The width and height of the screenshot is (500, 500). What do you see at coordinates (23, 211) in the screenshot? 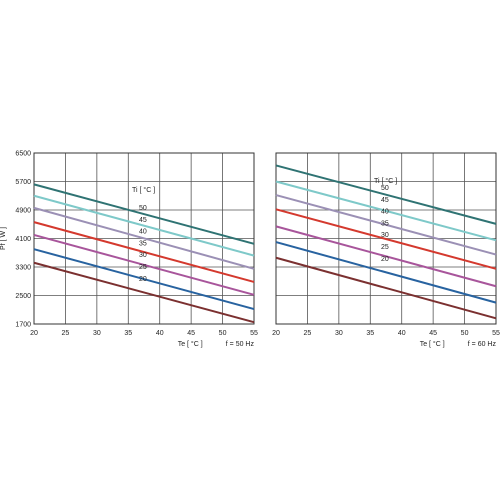
I see `y-tick-label: 4900` at bounding box center [23, 211].